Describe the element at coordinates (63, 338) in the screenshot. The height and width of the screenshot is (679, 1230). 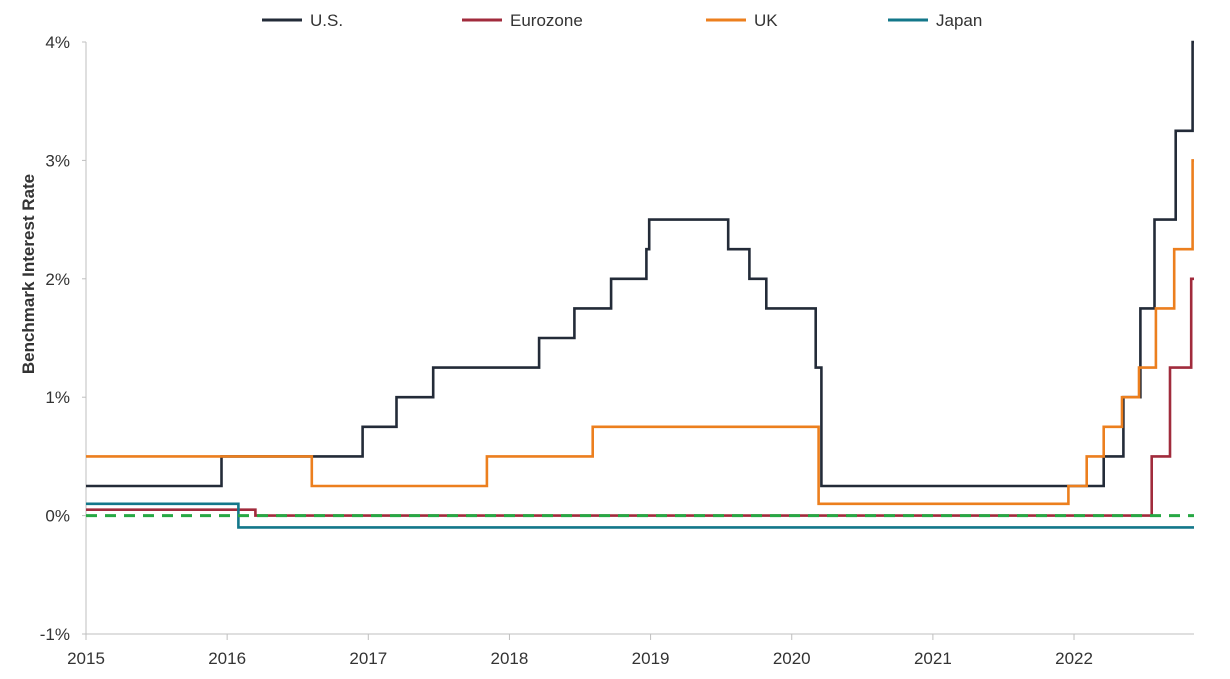
I see `y-axis: -1% 0% 1% 2% 3% 4%` at that location.